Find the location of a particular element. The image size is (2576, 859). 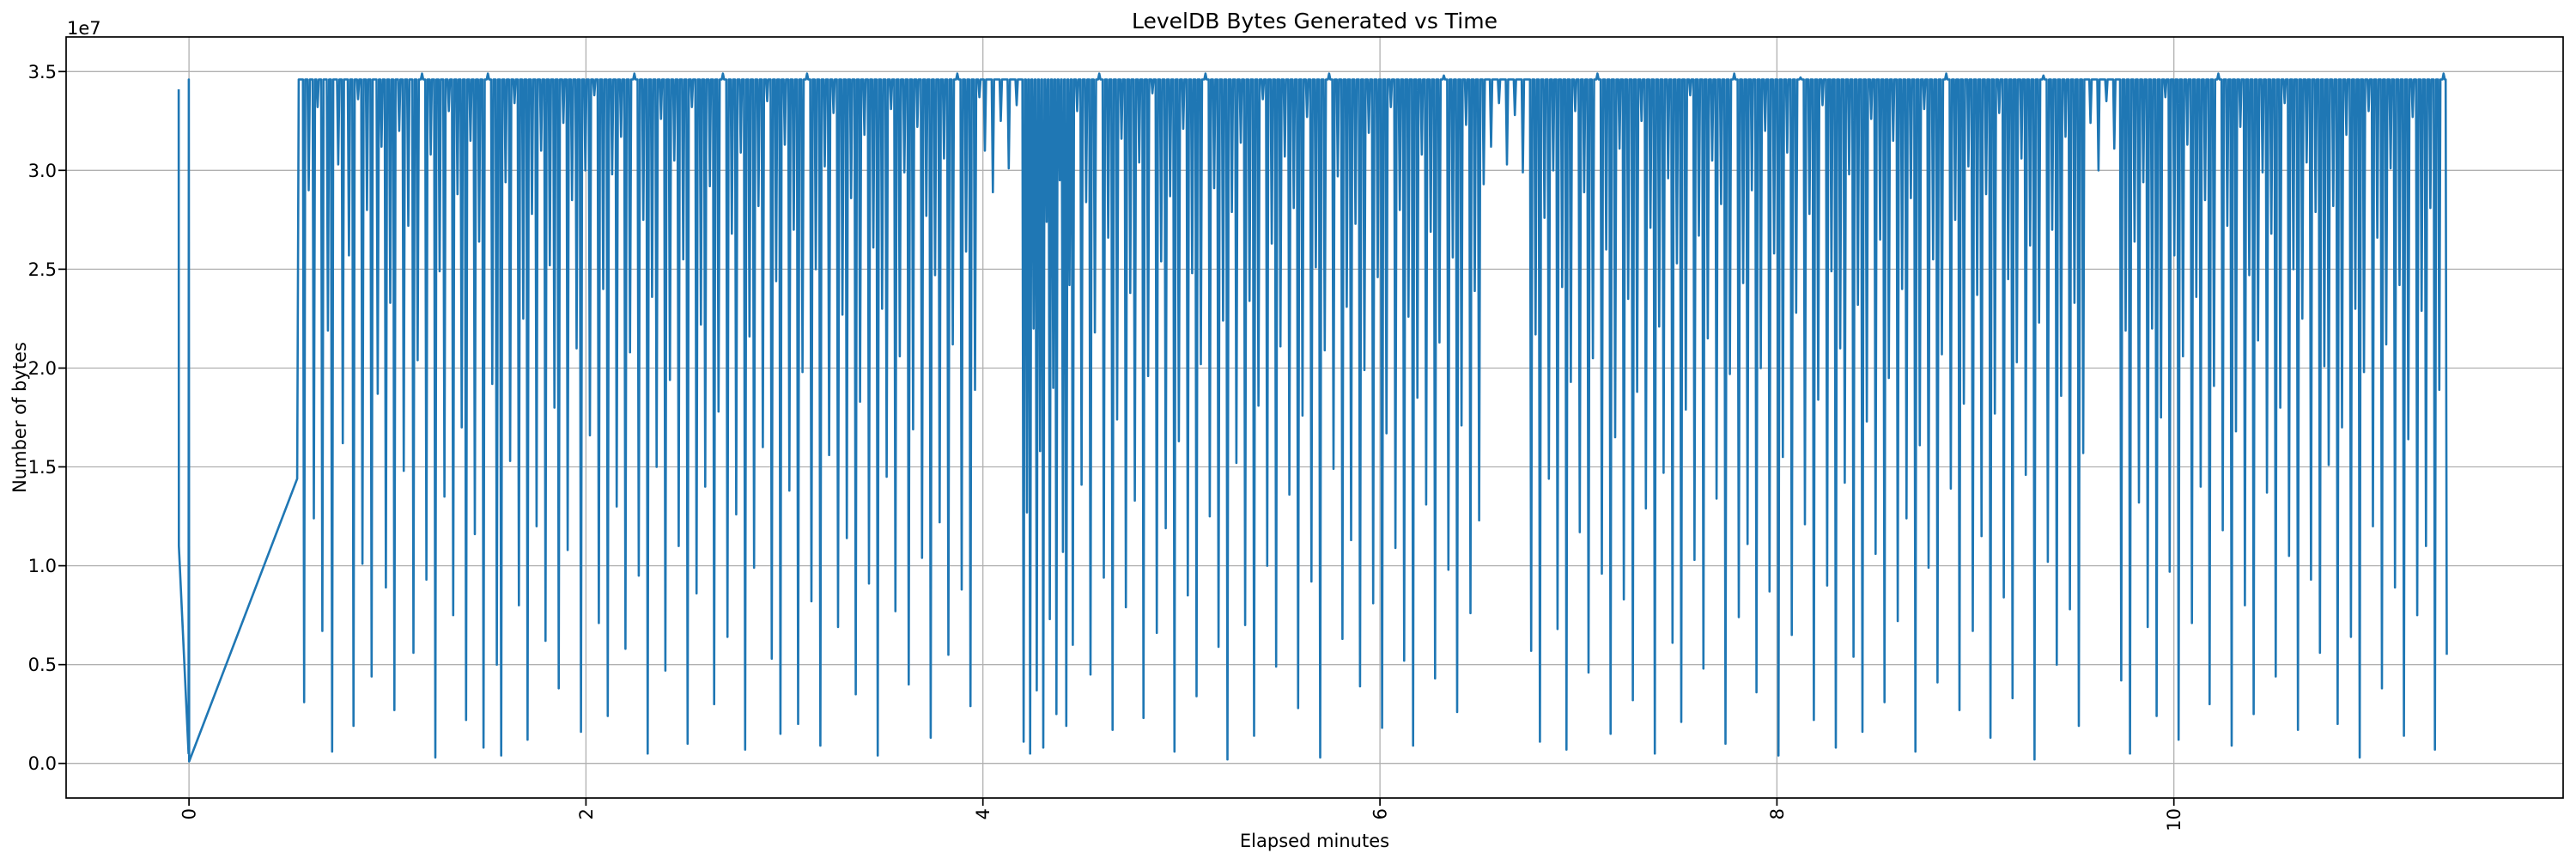

y-axis-offset-text: 1e7 is located at coordinates (84, 29).